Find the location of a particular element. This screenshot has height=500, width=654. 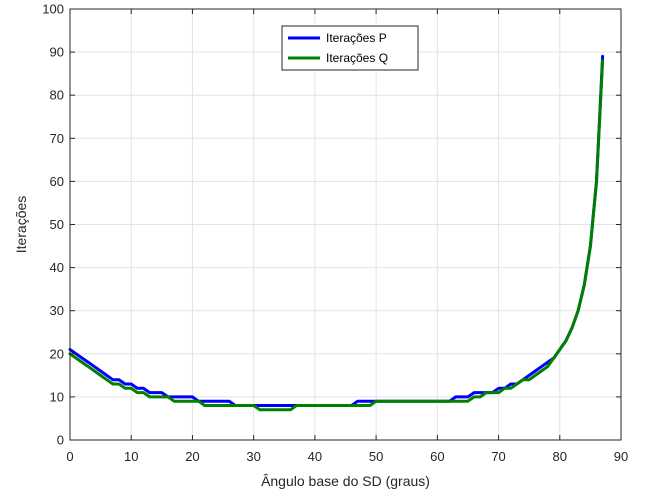

y-tick-label: 50 is located at coordinates (57, 224).